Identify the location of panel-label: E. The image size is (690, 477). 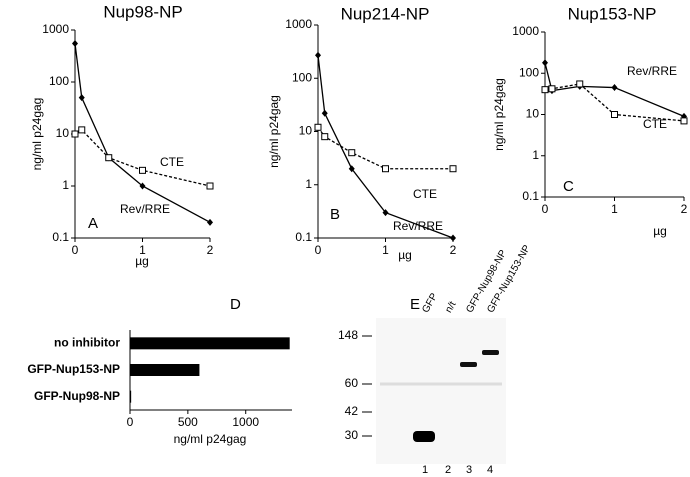
(415, 304).